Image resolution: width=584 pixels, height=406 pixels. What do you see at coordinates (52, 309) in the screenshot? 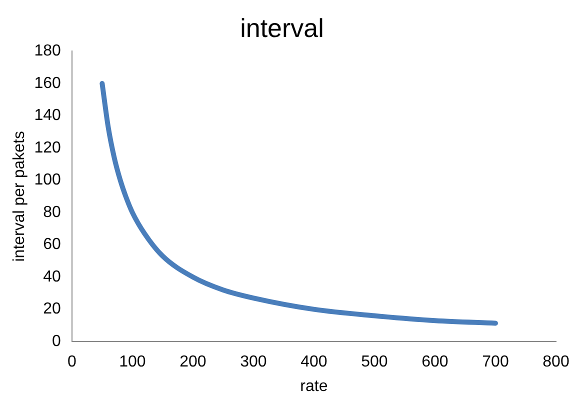
I see `y-tick-label: 20` at bounding box center [52, 309].